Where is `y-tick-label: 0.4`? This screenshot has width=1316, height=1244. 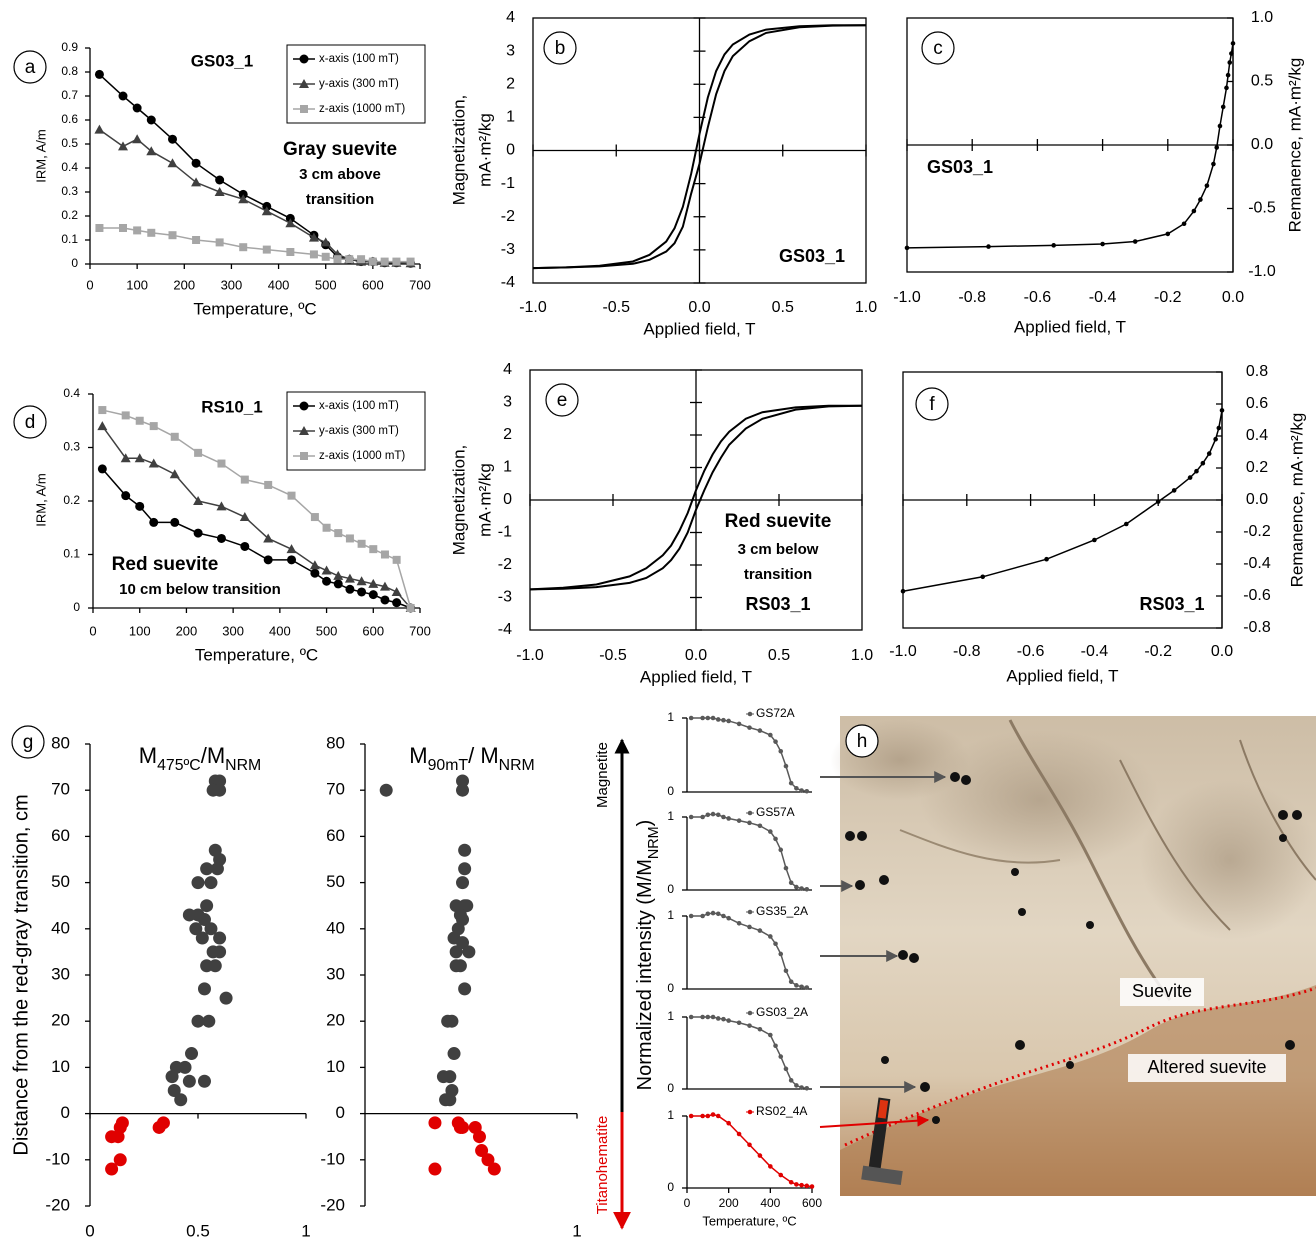
y-tick-label: 0.4 is located at coordinates (71, 393).